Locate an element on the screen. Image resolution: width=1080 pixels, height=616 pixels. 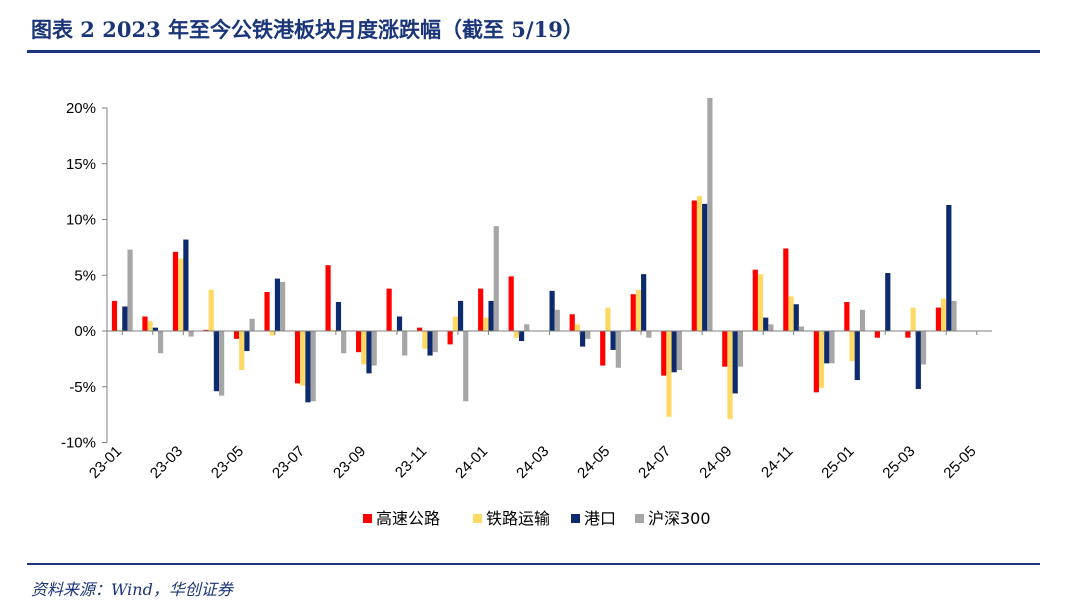
bar-24-05-沪深300 is located at coordinates (618, 349).